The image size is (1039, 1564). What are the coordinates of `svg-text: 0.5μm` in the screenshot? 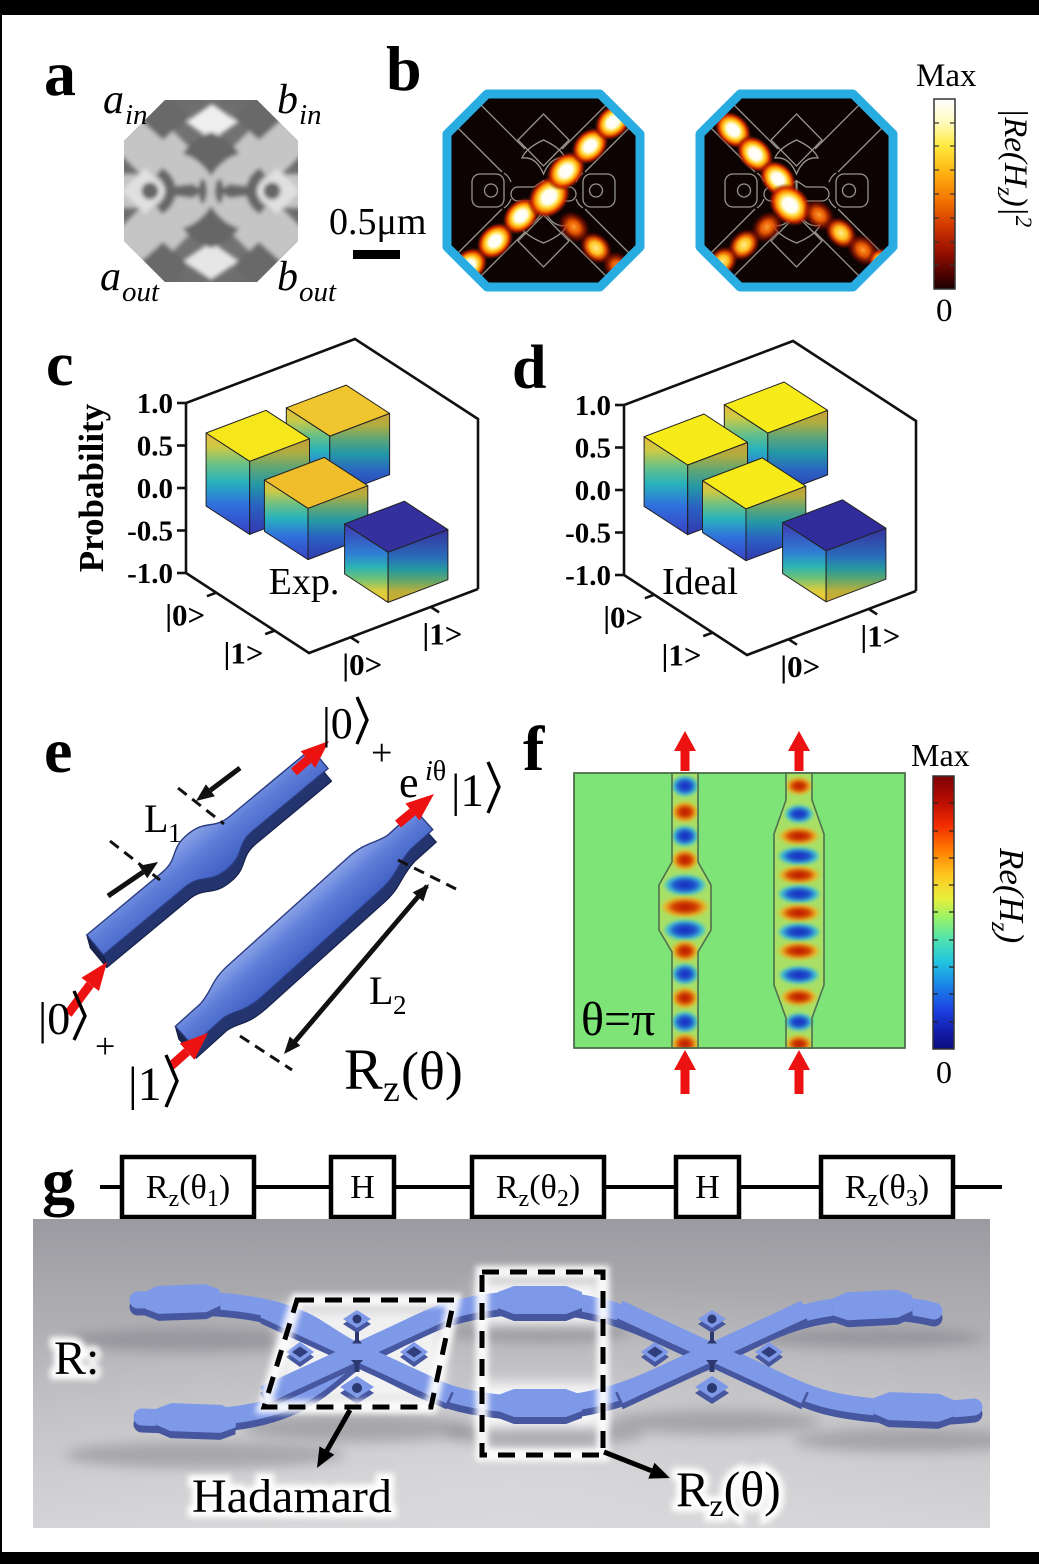 It's located at (377, 222).